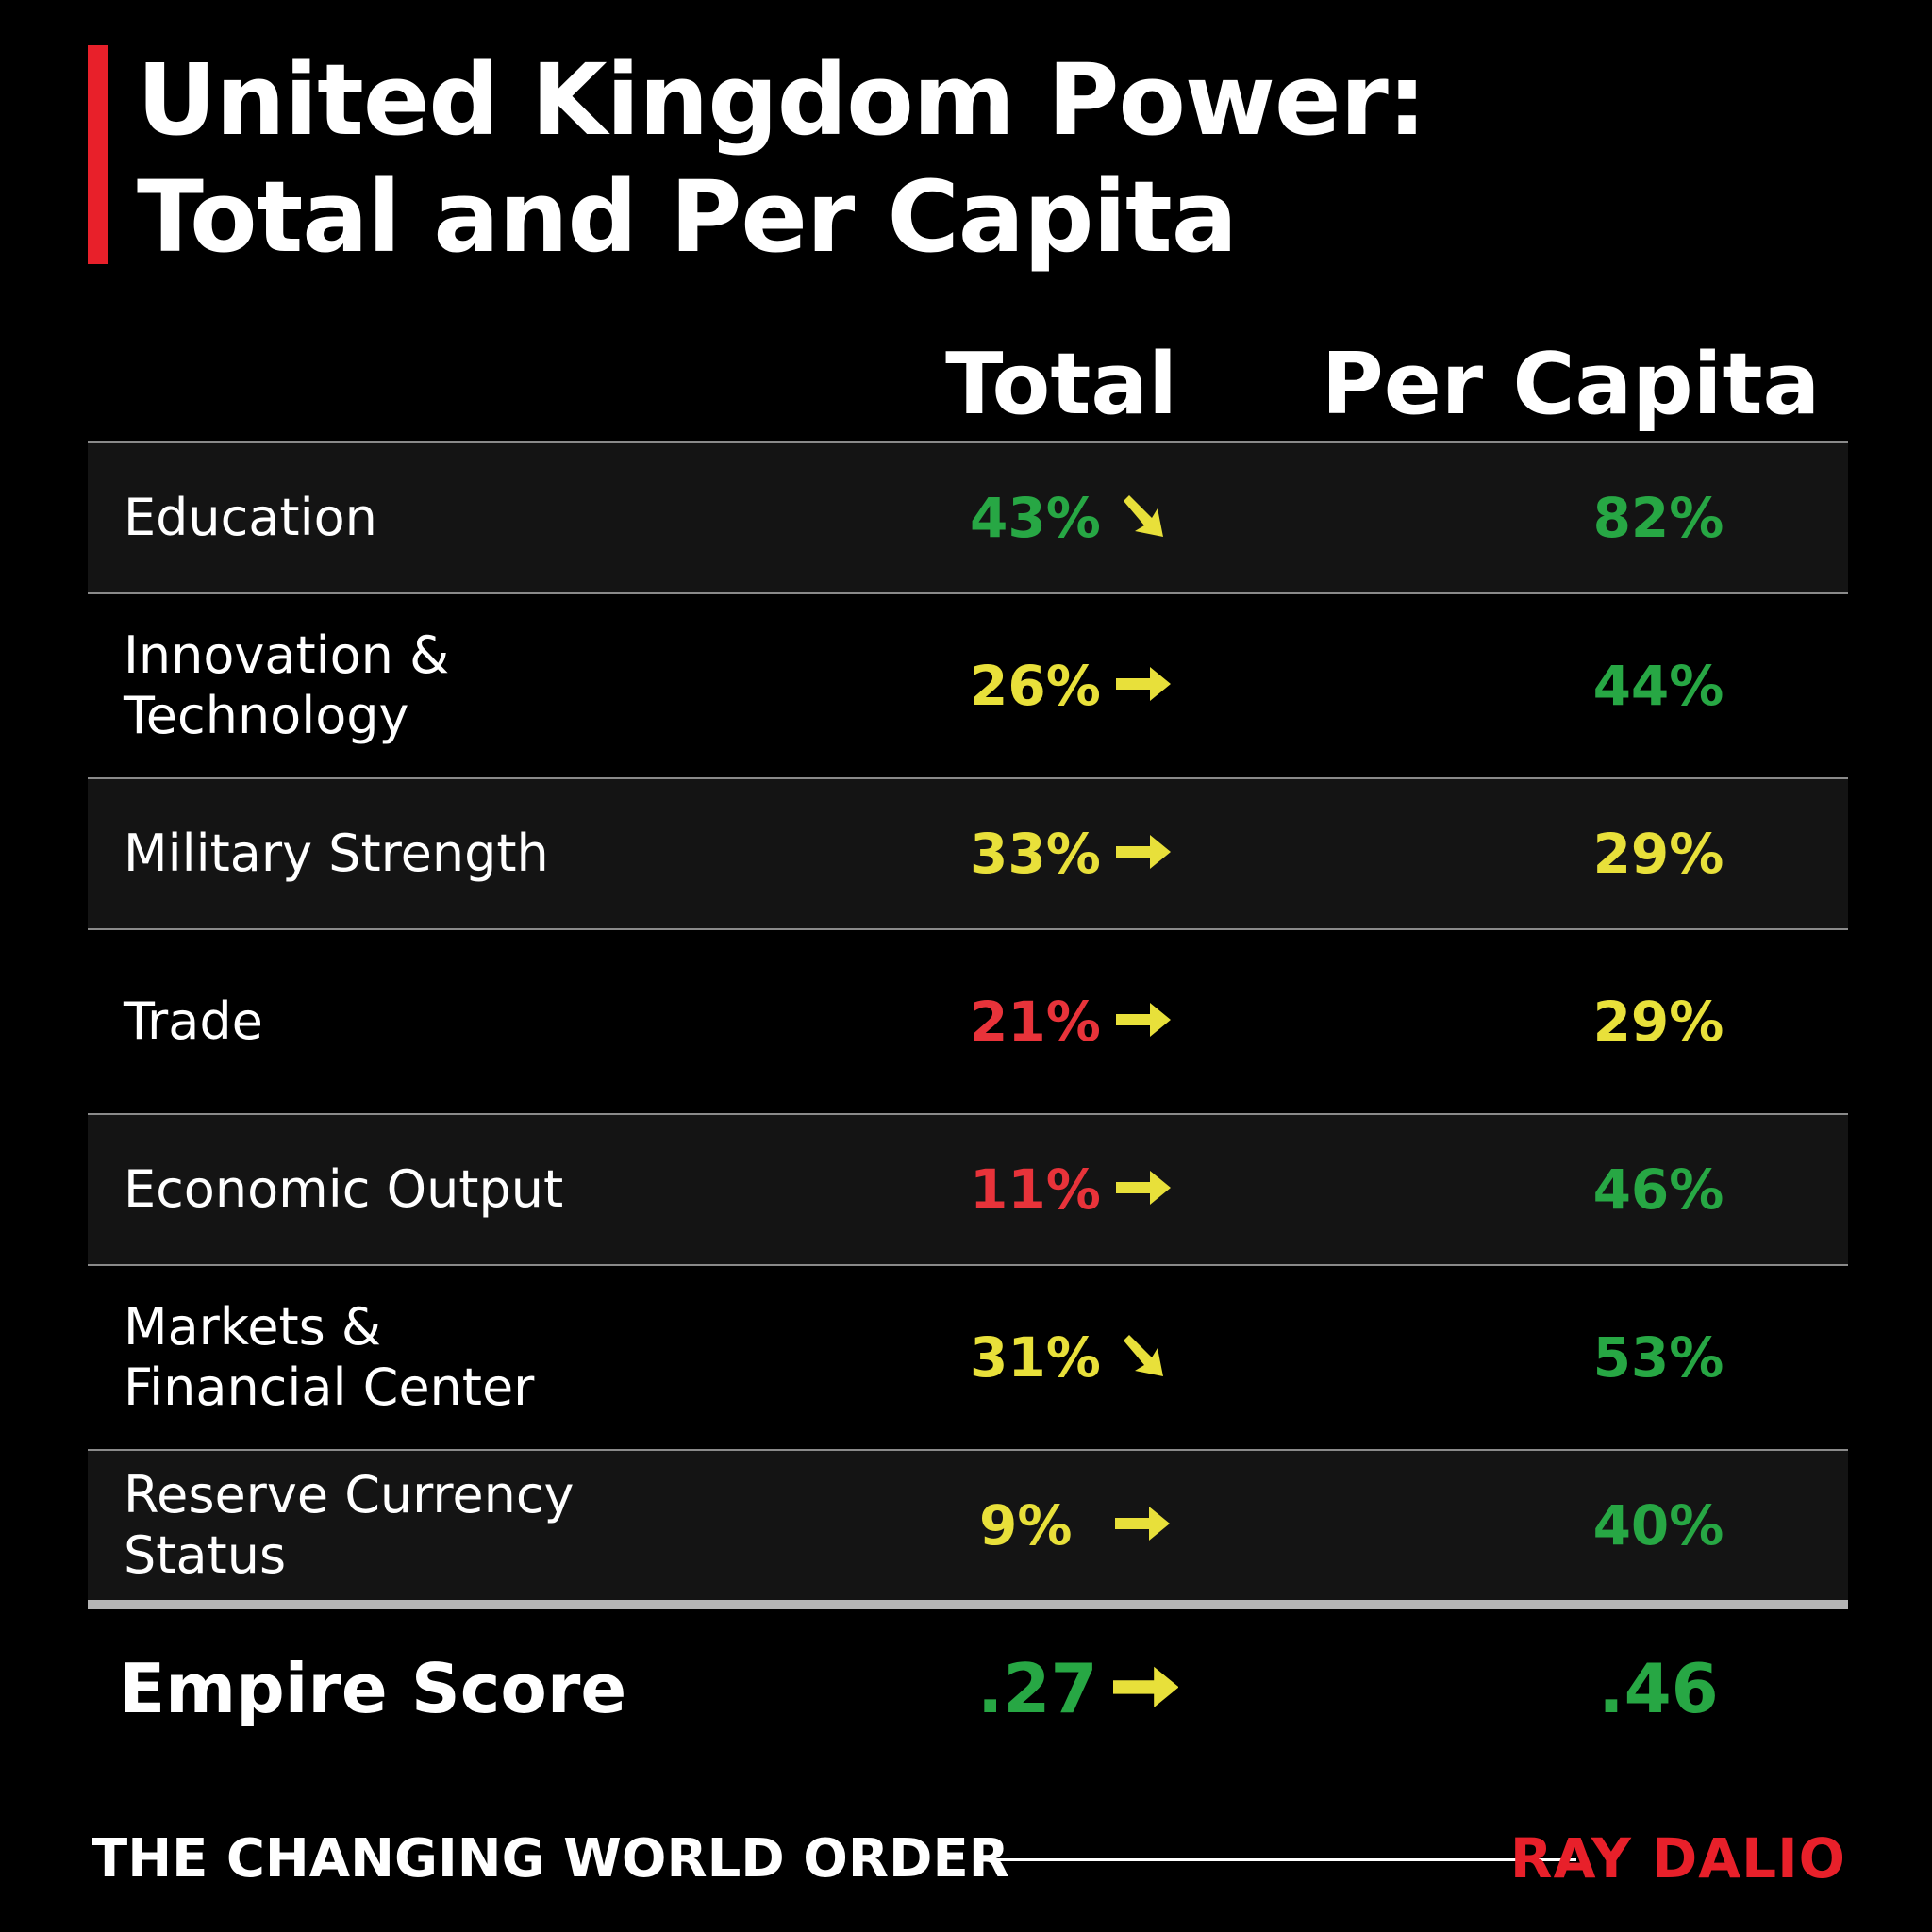 The width and height of the screenshot is (1932, 1932). What do you see at coordinates (968, 1689) in the screenshot?
I see `summary-row: Empire Score .27 .46` at bounding box center [968, 1689].